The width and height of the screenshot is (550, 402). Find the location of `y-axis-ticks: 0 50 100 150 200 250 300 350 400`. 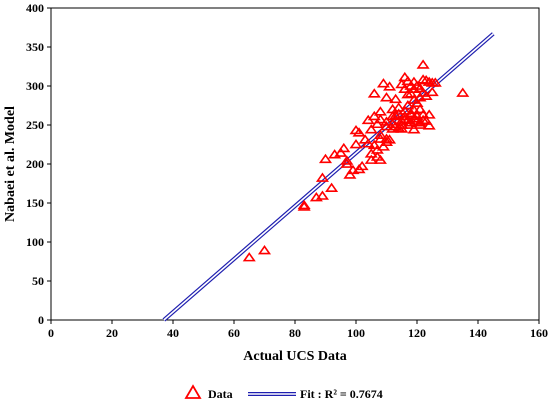

y-axis-ticks: 0 50 100 150 200 250 300 350 400 is located at coordinates (38, 164).